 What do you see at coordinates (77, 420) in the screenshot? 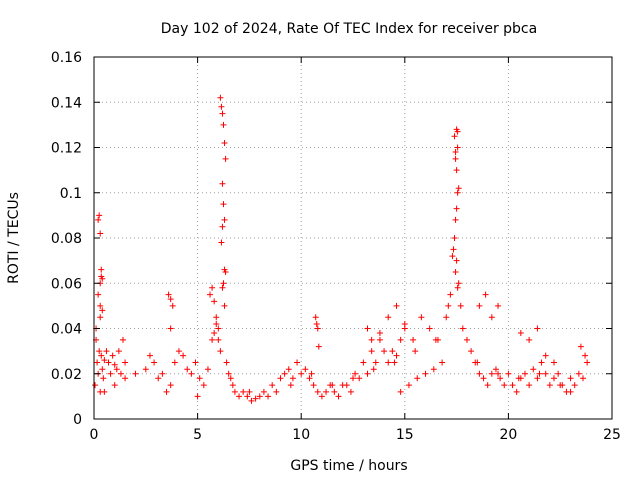
I see `y-tick-label: 0` at bounding box center [77, 420].